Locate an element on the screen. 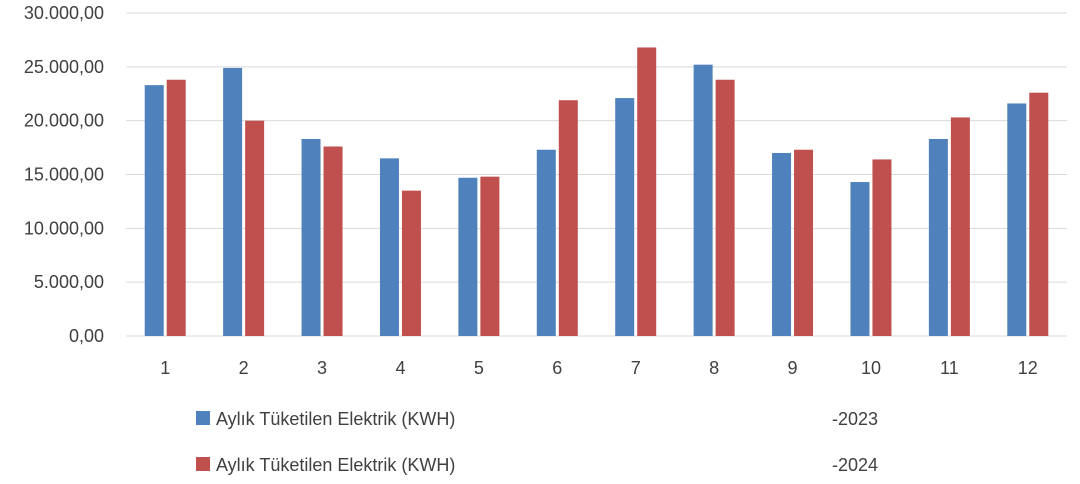 This screenshot has width=1080, height=484. legend-suffix-2024: -2024 is located at coordinates (855, 465).